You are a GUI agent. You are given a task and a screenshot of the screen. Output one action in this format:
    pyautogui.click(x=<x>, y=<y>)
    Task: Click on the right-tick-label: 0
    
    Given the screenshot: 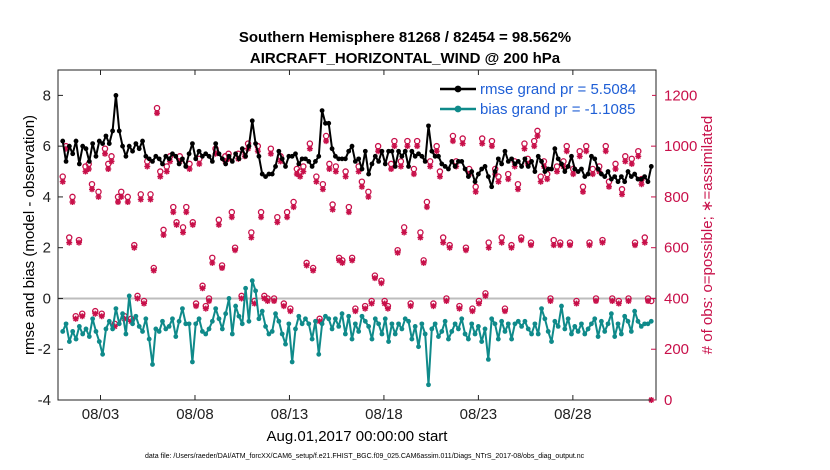 What is the action you would take?
    pyautogui.click(x=668, y=400)
    